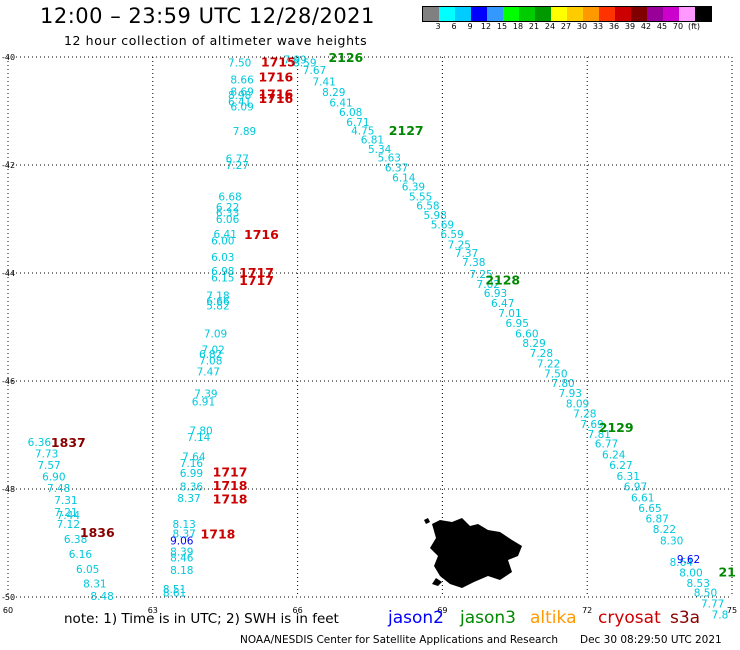  What do you see at coordinates (256, 280) in the screenshot?
I see `pass-time-label: 1717` at bounding box center [256, 280].